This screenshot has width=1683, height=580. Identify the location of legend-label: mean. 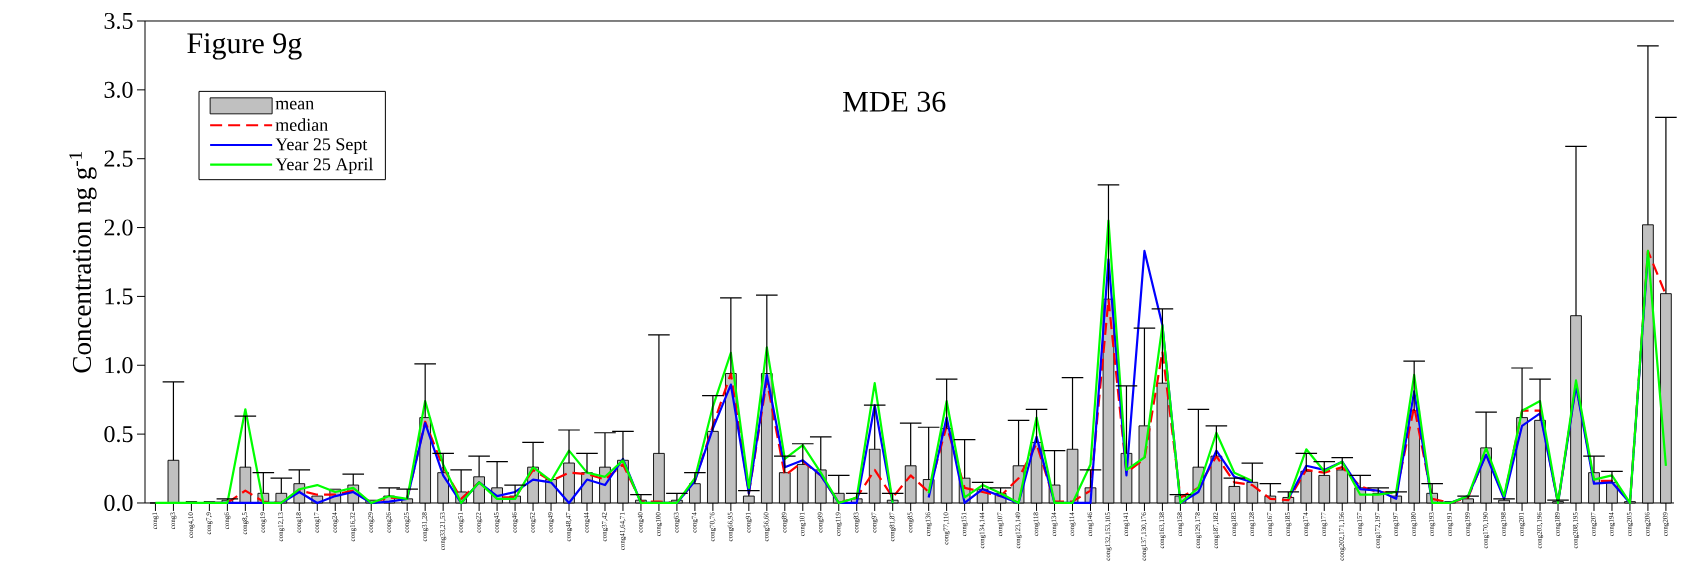
(294, 105).